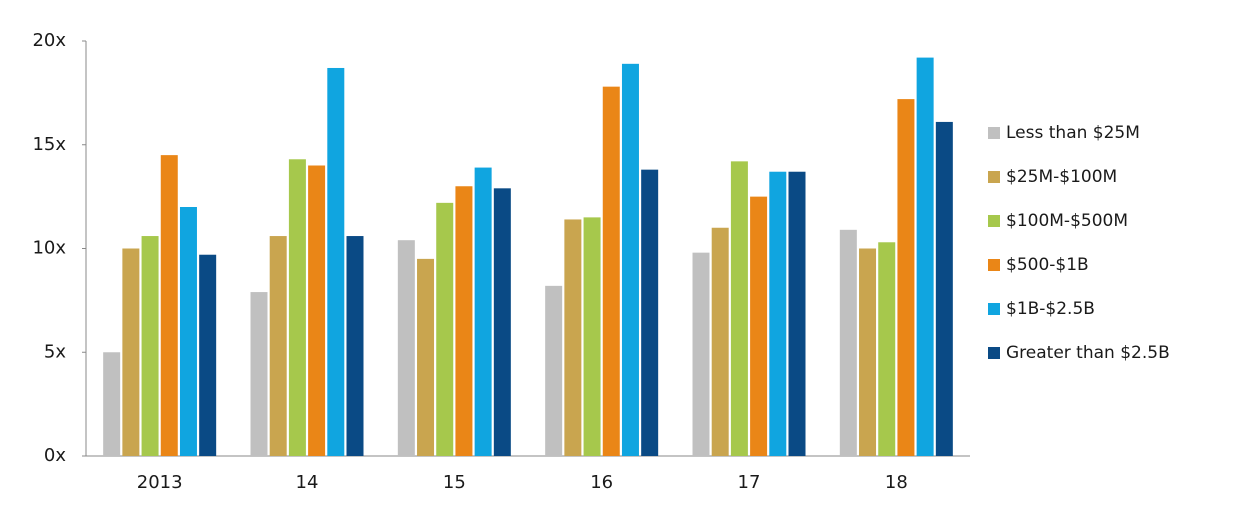 This screenshot has height=530, width=1252. What do you see at coordinates (749, 482) in the screenshot?
I see `x-tick-label: 17` at bounding box center [749, 482].